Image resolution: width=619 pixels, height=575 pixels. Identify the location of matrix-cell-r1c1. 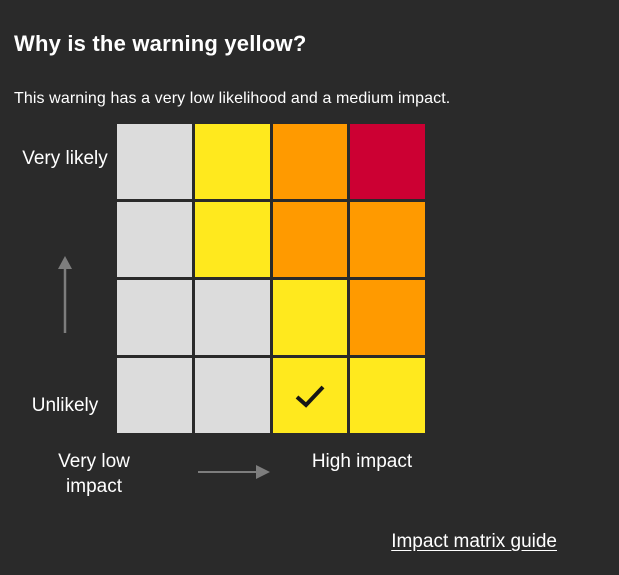
(232, 239).